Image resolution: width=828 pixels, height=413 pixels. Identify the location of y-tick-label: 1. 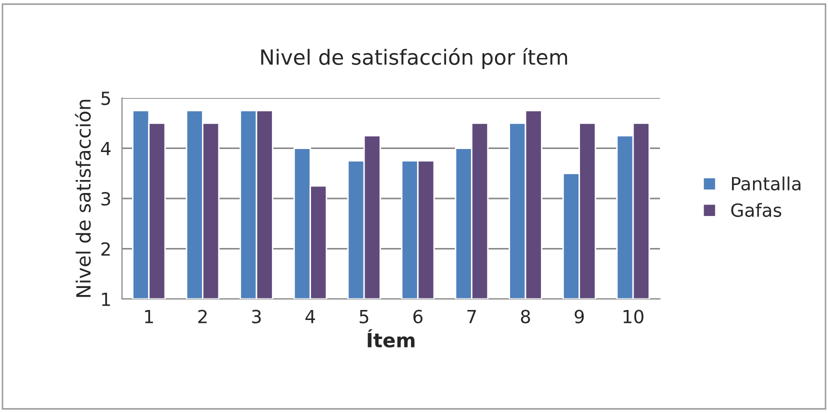
(106, 299).